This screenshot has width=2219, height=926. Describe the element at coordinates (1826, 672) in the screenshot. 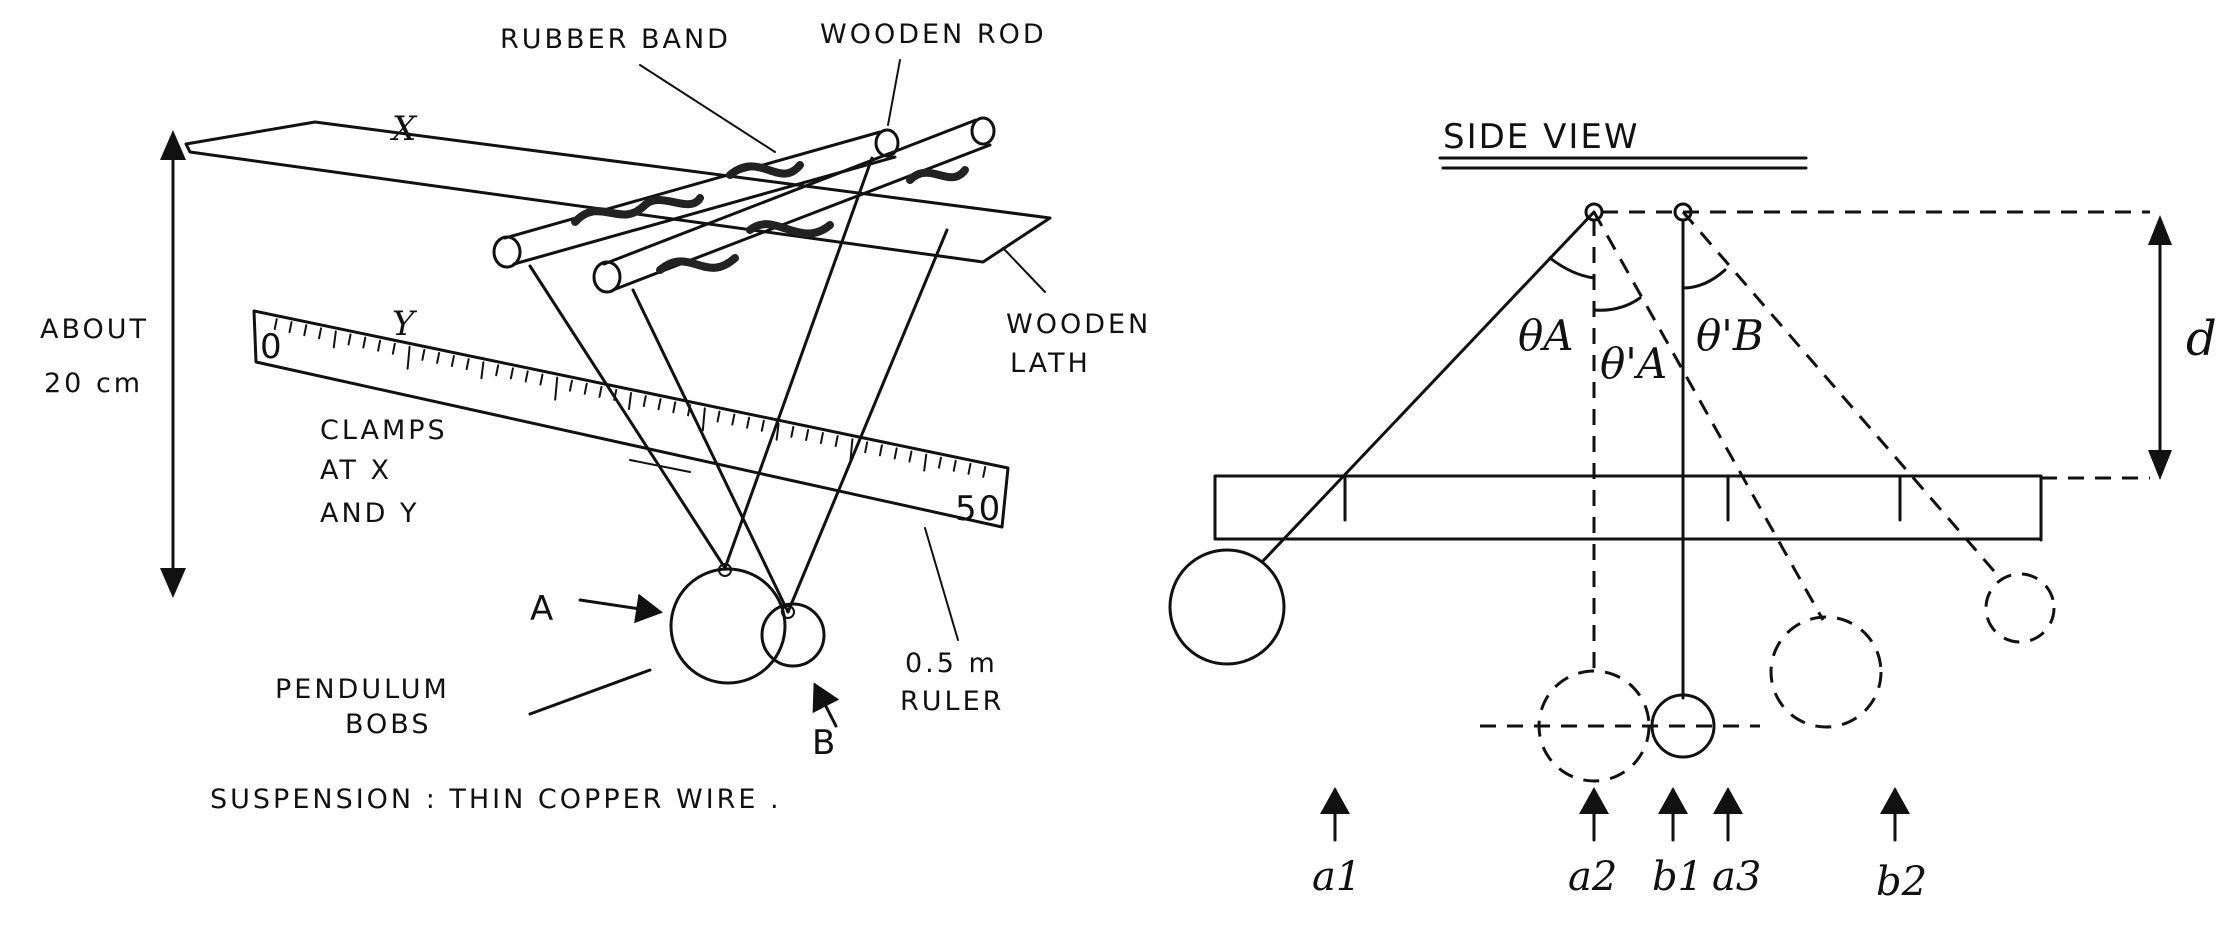

I see `bob-a-after` at that location.